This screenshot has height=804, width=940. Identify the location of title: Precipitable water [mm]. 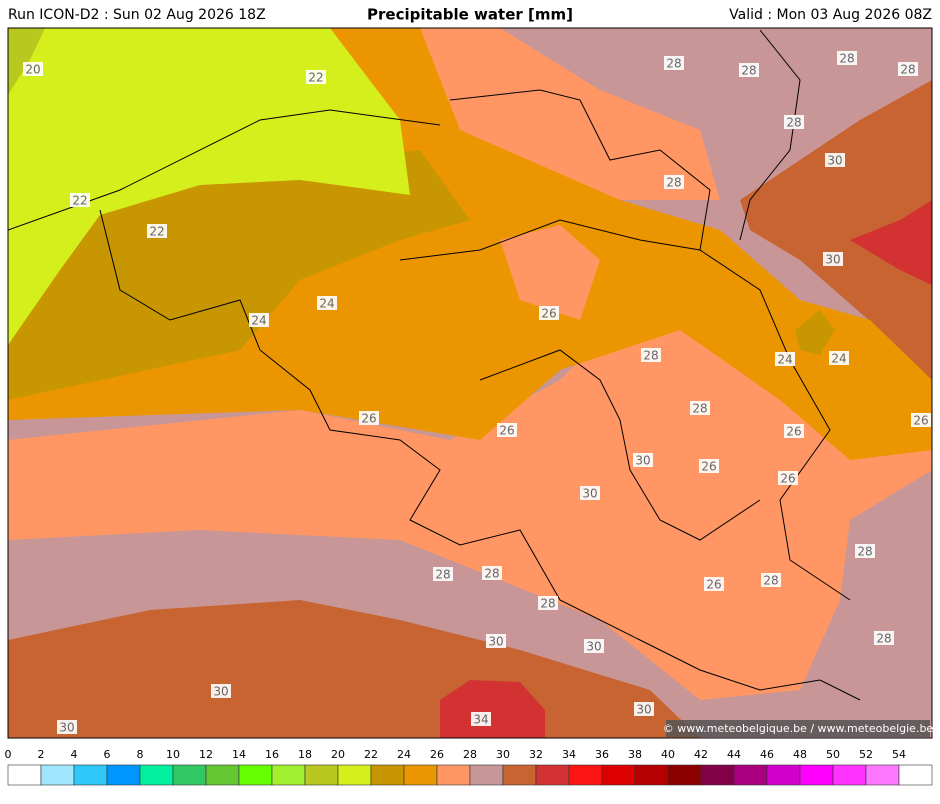
(470, 15).